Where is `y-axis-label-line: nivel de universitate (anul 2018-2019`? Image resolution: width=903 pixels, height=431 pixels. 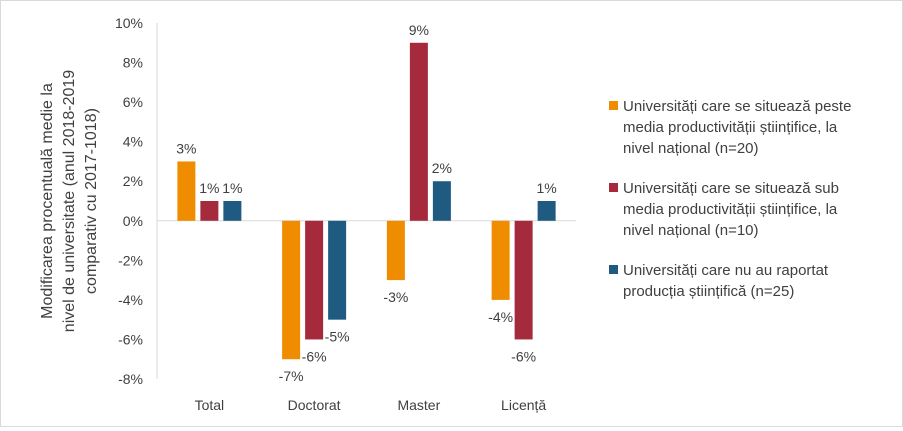 y-axis-label-line: nivel de universitate (anul 2018-2019 is located at coordinates (69, 201).